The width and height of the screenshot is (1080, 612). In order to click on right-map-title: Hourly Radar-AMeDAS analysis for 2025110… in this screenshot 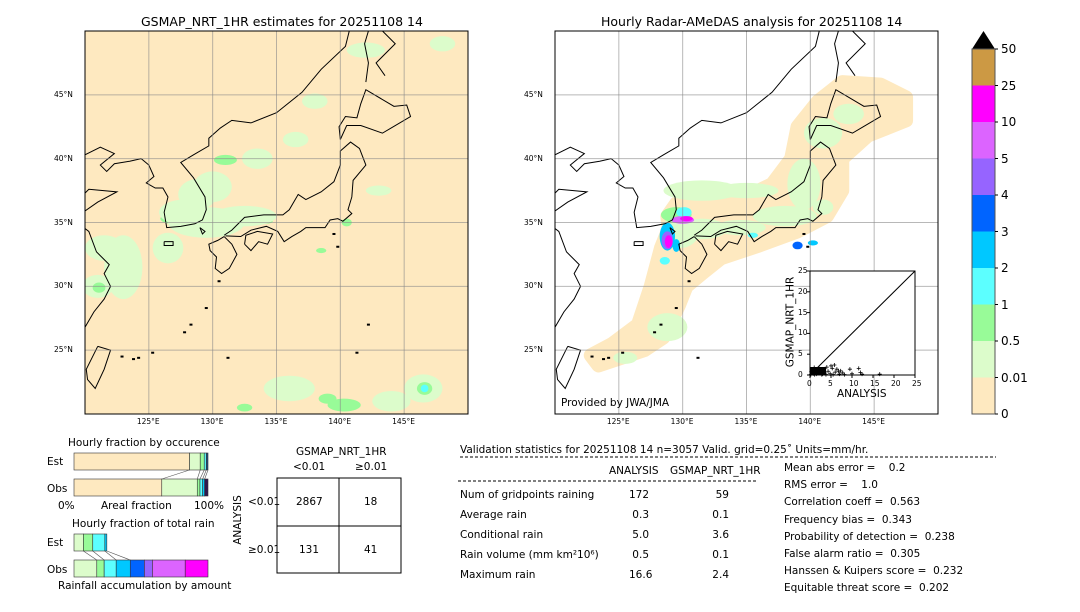, I will do `click(752, 21)`.